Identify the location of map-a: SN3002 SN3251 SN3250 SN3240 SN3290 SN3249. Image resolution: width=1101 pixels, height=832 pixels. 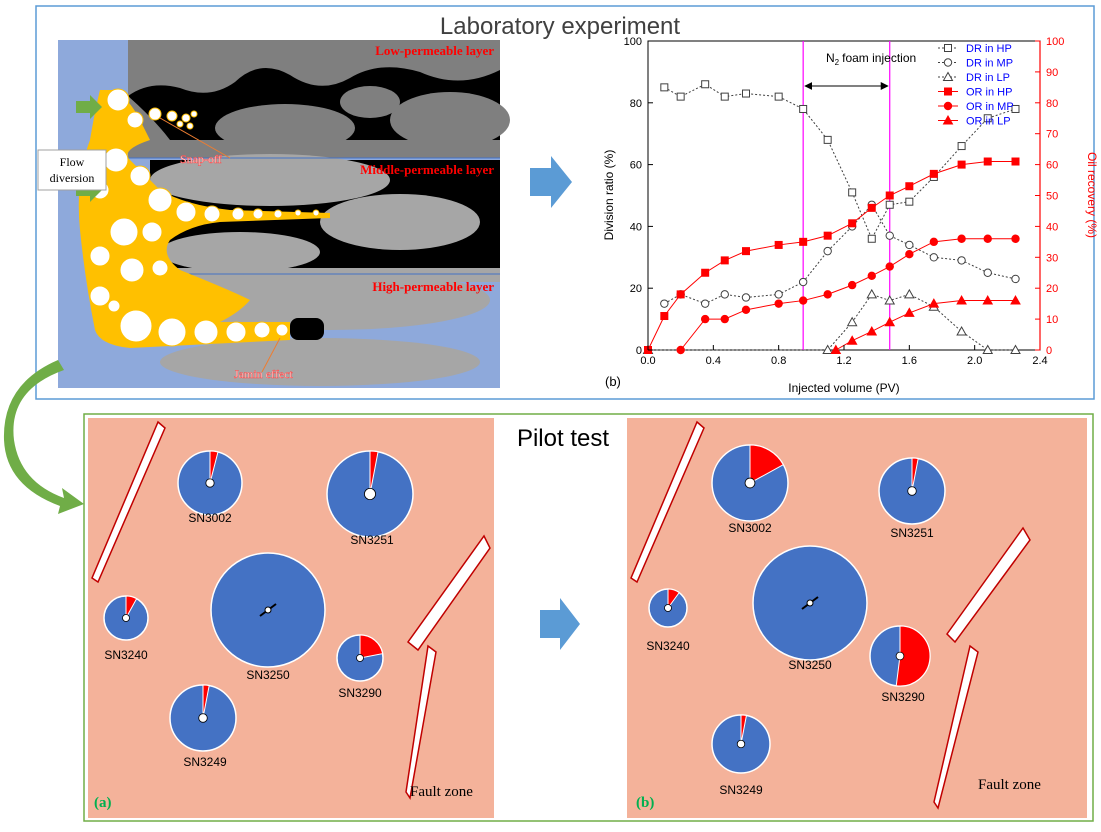
(258, 609).